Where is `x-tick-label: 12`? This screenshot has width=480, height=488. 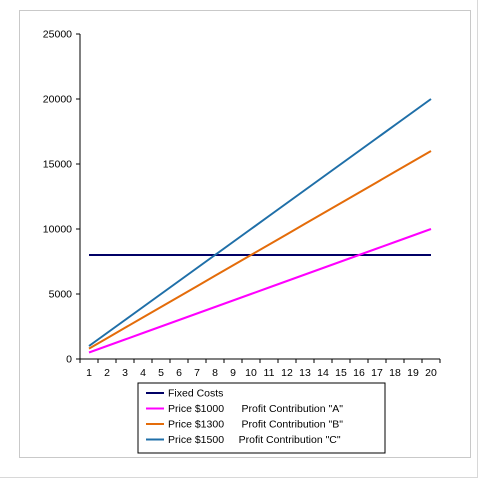 x-tick-label: 12 is located at coordinates (287, 373).